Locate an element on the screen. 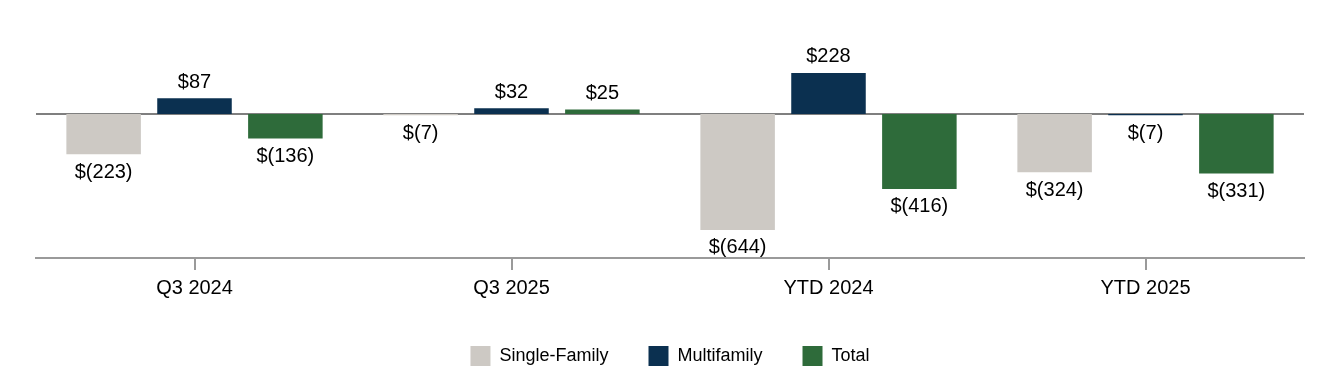 The image size is (1334, 384). data-label: $228 is located at coordinates (828, 55).